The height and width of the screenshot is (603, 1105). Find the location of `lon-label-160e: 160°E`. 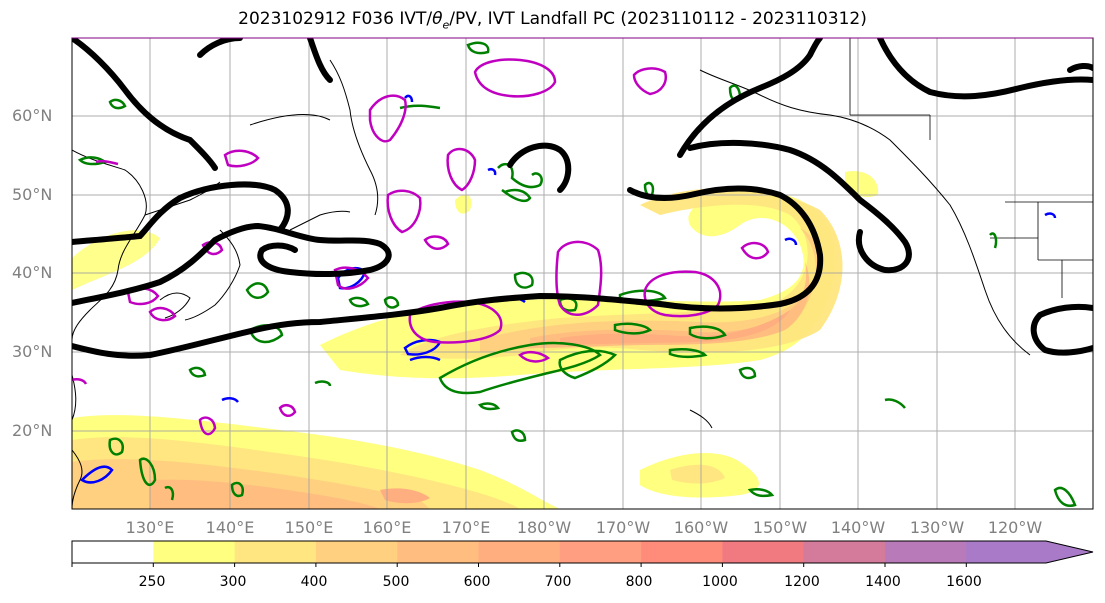

lon-label-160e: 160°E is located at coordinates (387, 527).